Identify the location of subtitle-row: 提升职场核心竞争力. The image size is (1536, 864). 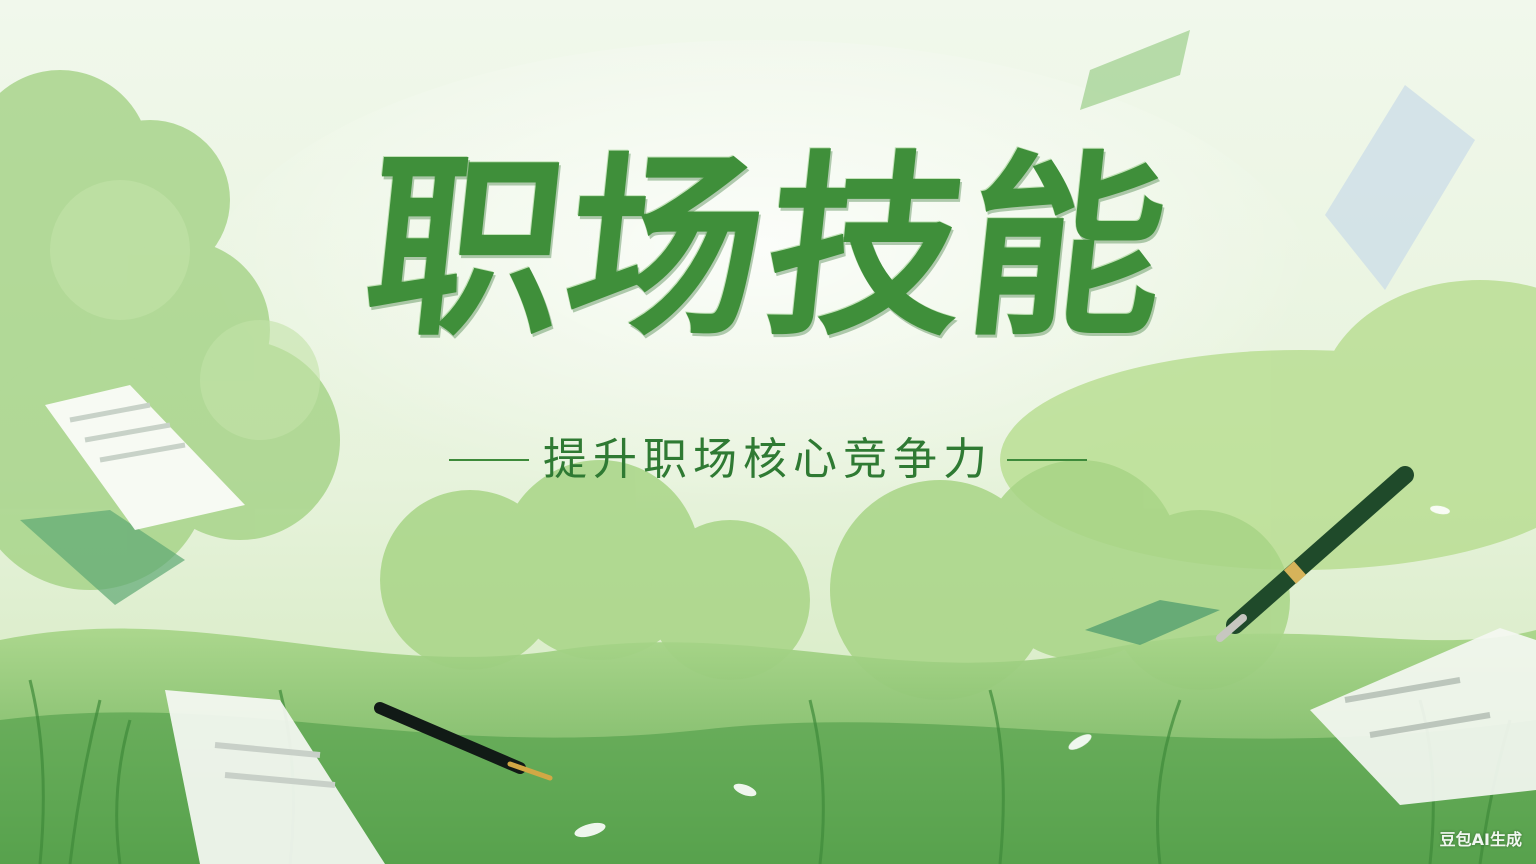
(768, 460).